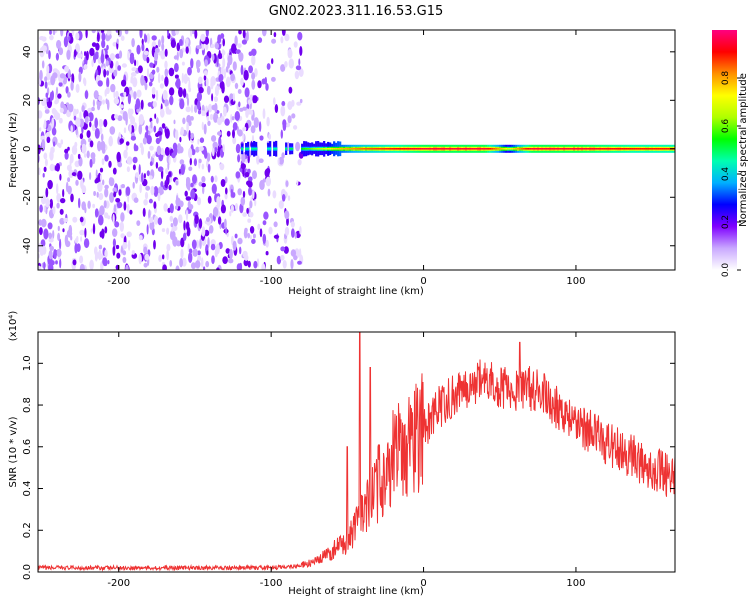  Describe the element at coordinates (13, 451) in the screenshot. I see `snr-y-label: SNR (10 * v/v)` at that location.